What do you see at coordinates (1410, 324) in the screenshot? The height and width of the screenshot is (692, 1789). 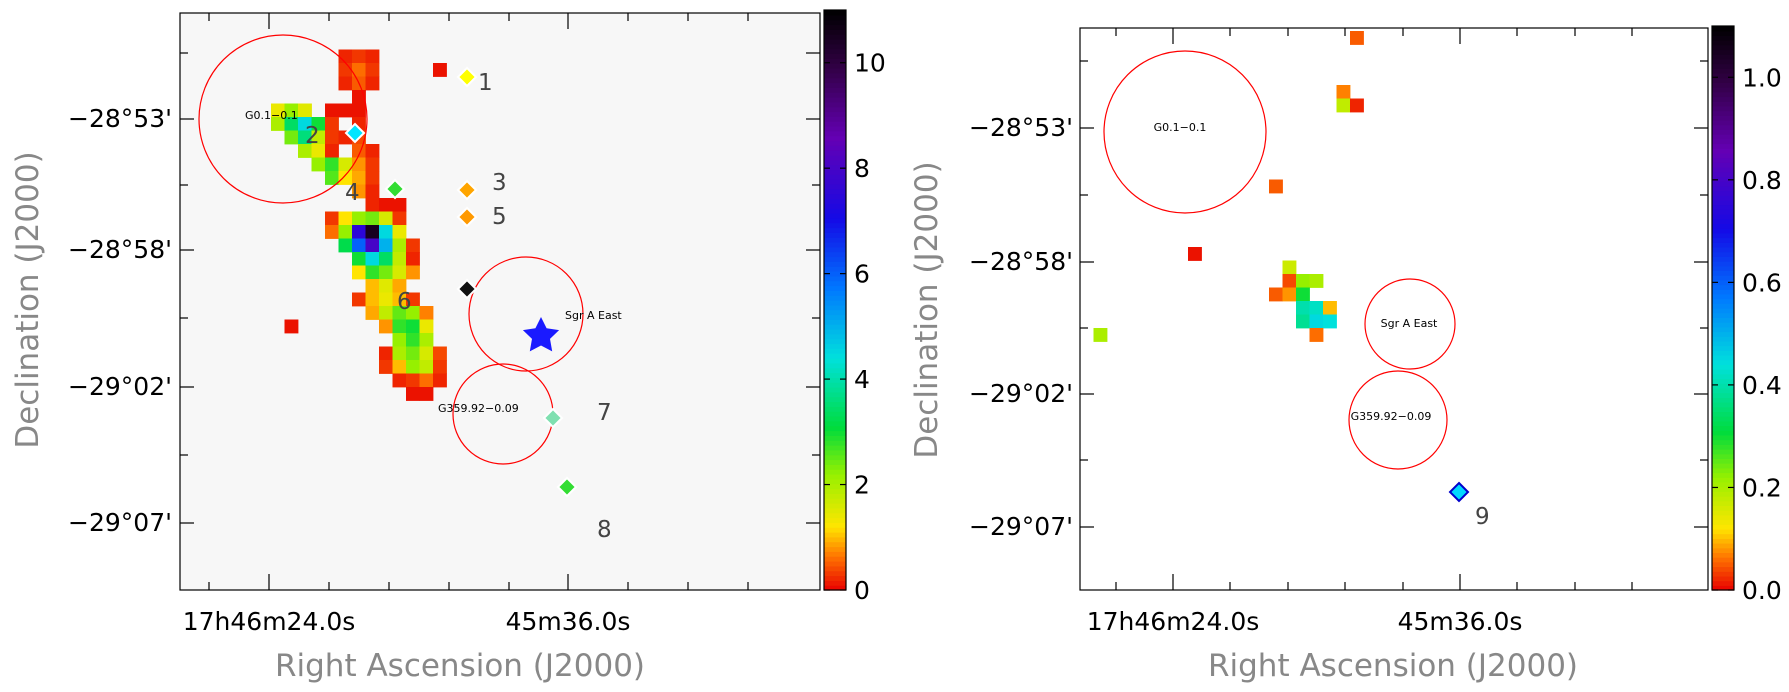 I see `right-region-circle-sgr-a-east` at bounding box center [1410, 324].